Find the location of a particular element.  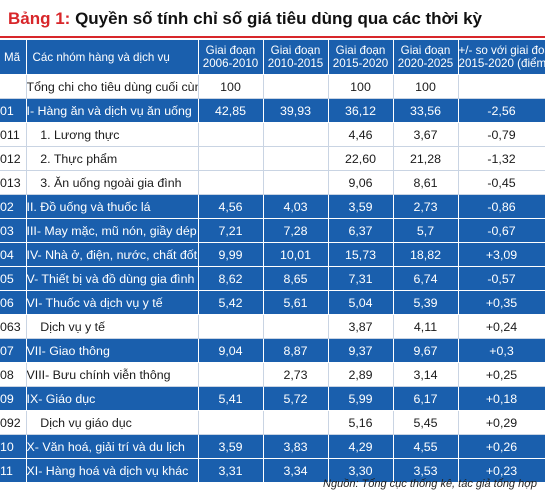

cell-period-3: 2,89 is located at coordinates (361, 374).